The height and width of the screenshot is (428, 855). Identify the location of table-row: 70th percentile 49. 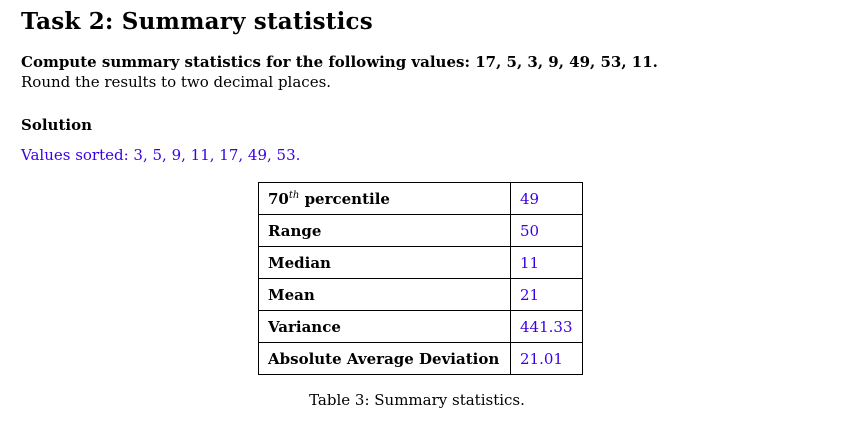
(420, 198).